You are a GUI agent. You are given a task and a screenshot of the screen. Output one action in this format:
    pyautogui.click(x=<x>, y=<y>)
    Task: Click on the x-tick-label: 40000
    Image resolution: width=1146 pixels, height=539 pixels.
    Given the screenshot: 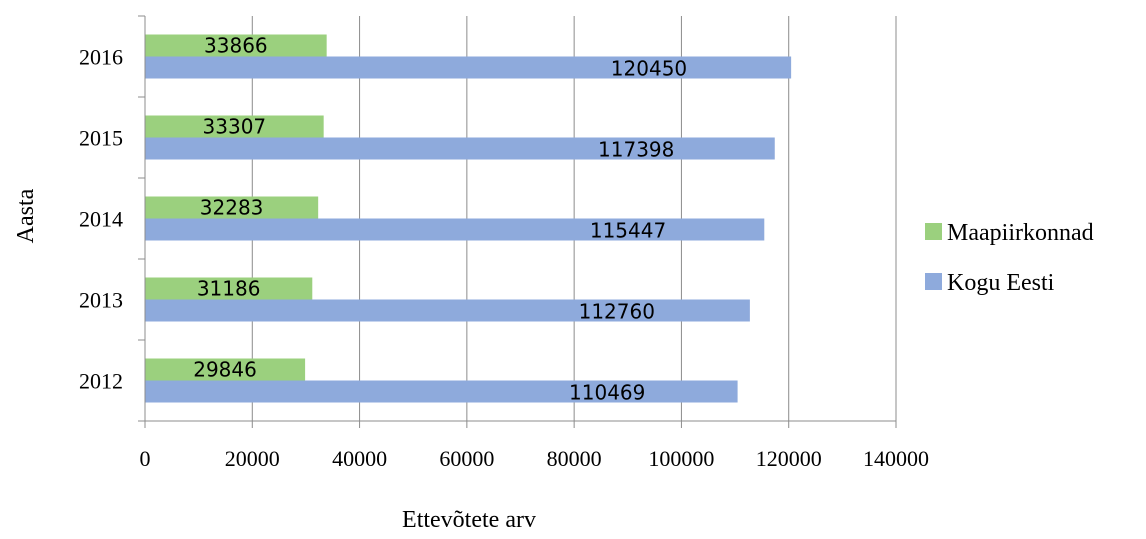 What is the action you would take?
    pyautogui.click(x=359, y=458)
    